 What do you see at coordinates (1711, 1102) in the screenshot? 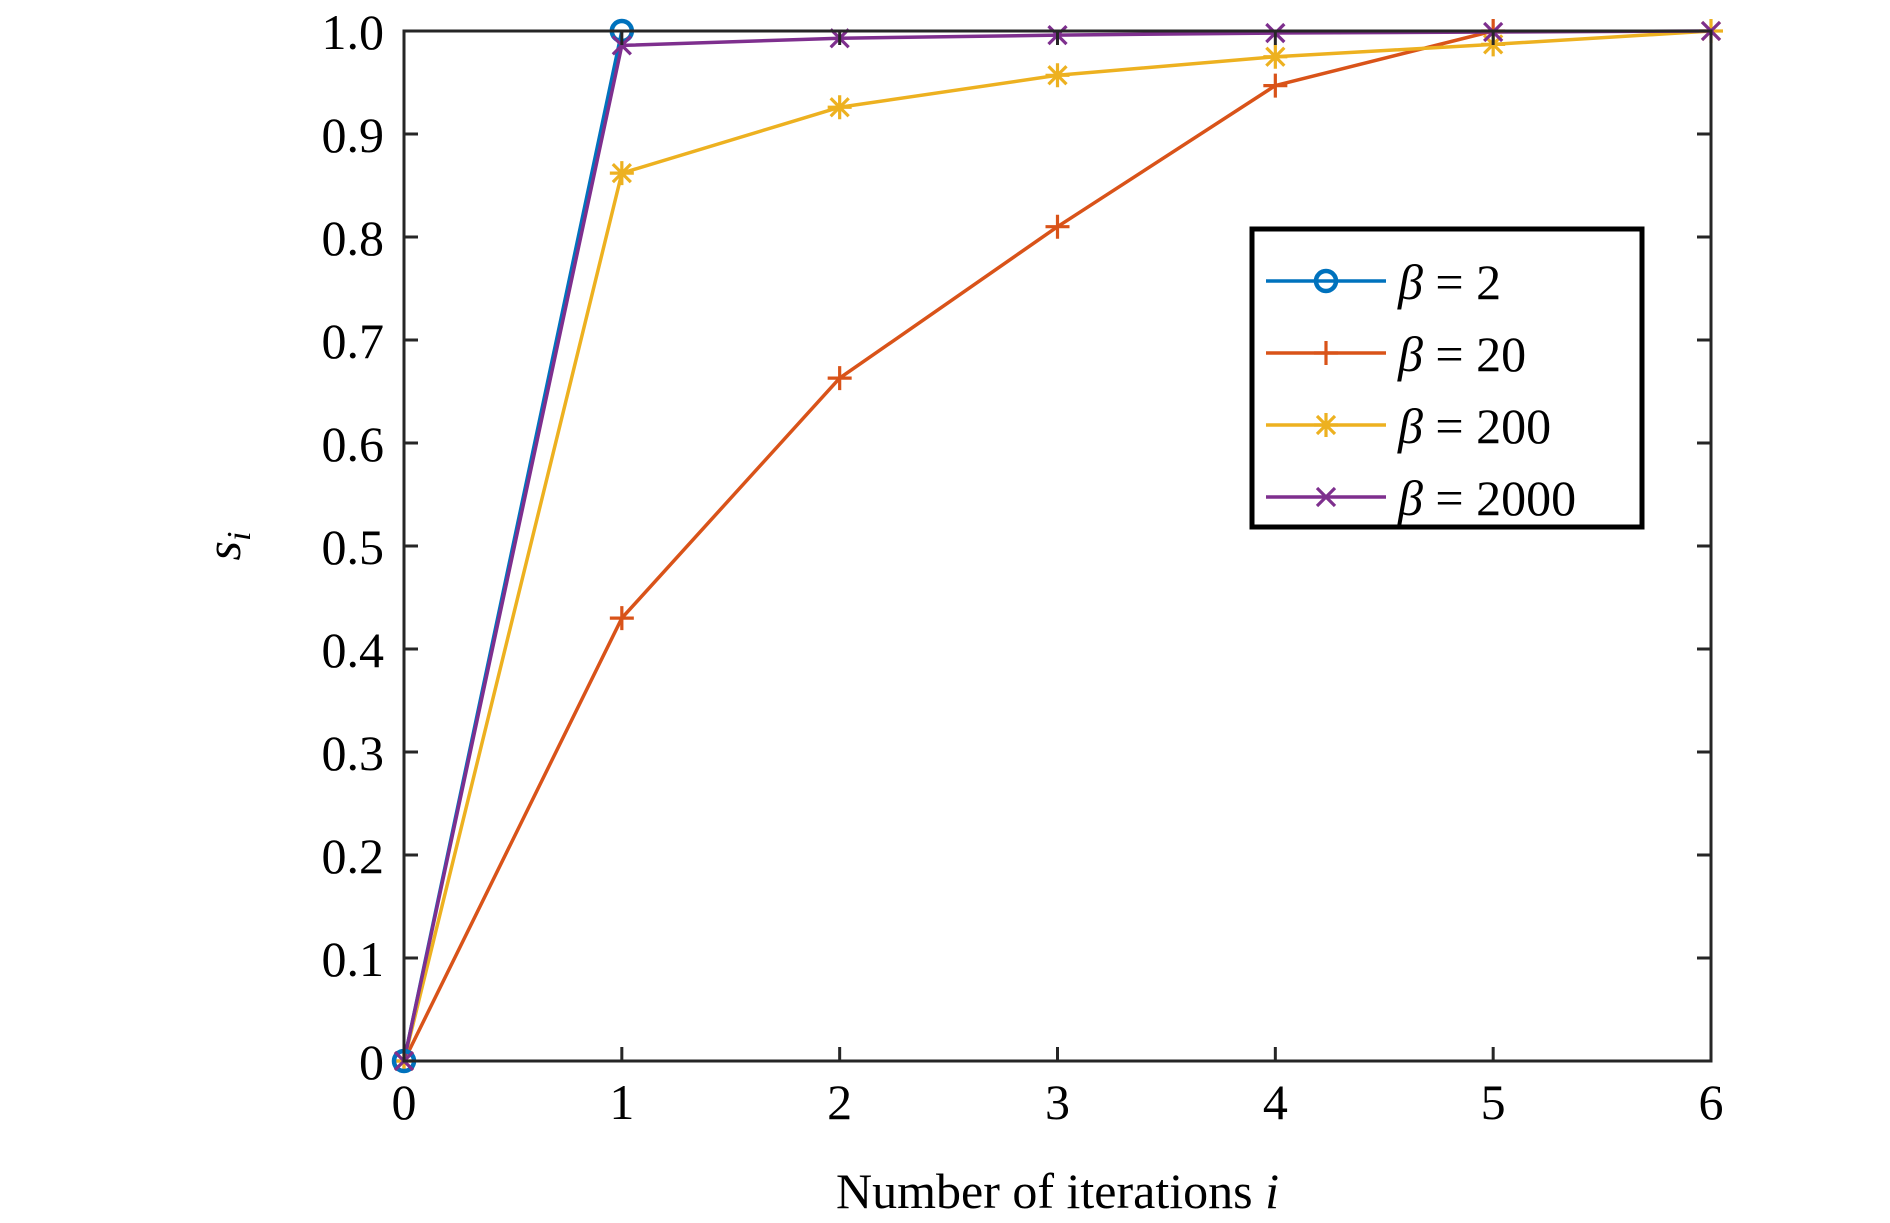
I see `x-tick-label-6: 6` at bounding box center [1711, 1102].